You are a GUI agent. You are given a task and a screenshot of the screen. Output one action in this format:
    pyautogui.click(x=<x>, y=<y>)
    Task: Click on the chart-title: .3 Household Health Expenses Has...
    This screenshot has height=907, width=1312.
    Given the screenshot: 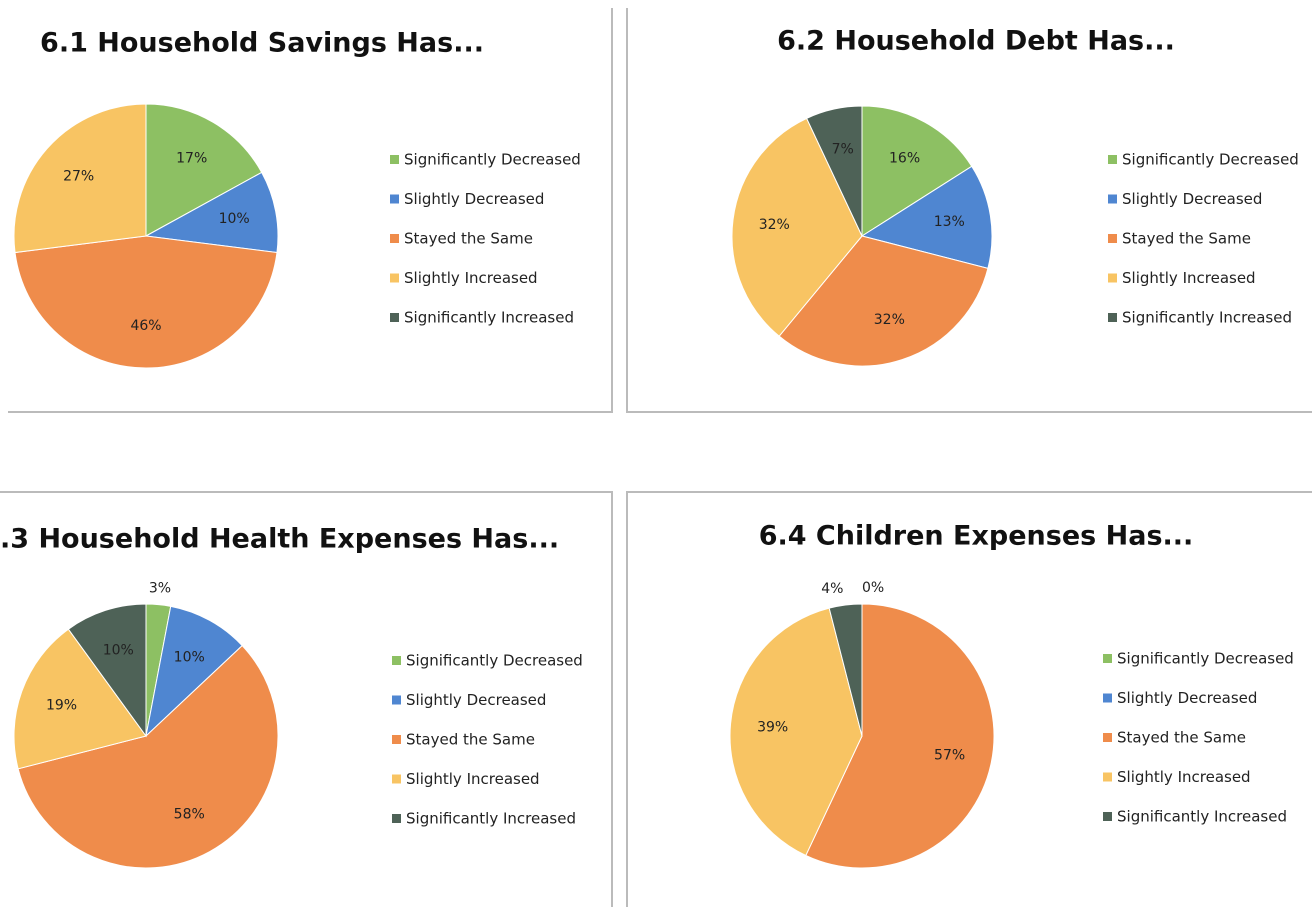 What is the action you would take?
    pyautogui.click(x=279, y=539)
    